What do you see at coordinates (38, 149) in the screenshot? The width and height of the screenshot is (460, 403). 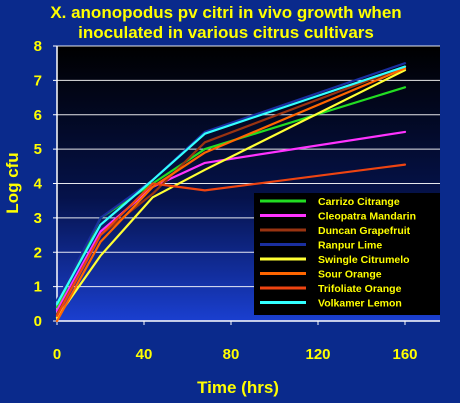 I see `y-tick-label: 5` at bounding box center [38, 149].